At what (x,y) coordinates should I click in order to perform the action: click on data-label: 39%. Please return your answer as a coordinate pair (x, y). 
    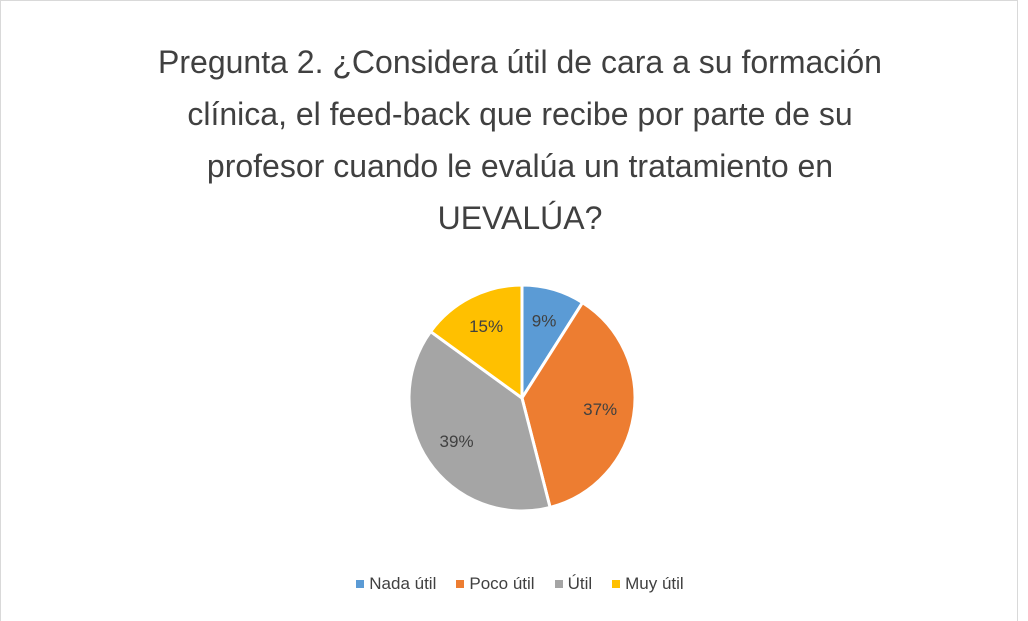
    Looking at the image, I should click on (457, 441).